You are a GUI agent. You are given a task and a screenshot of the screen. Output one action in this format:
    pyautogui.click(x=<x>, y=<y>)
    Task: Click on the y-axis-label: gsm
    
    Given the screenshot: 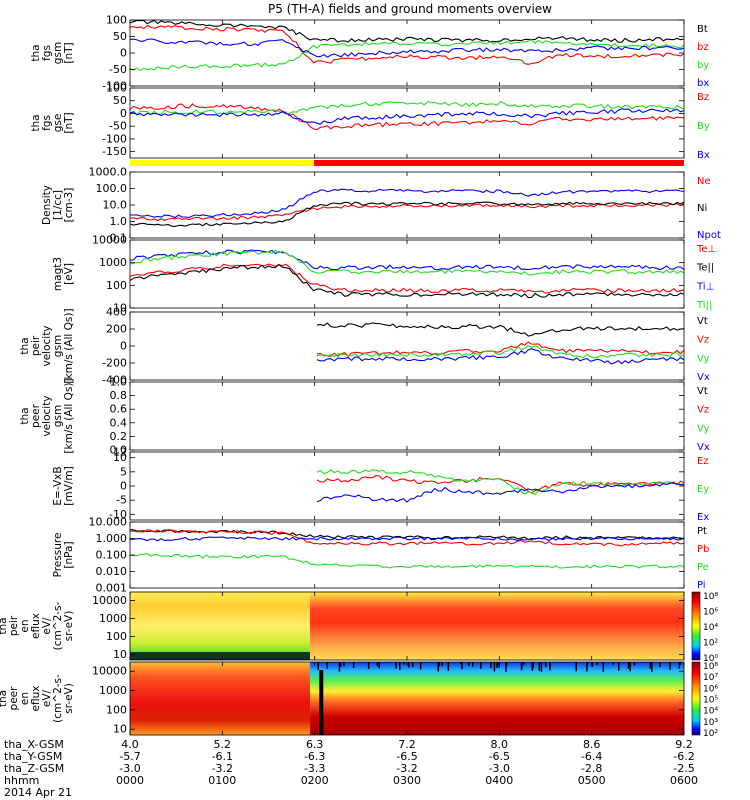 What is the action you would take?
    pyautogui.click(x=58, y=346)
    